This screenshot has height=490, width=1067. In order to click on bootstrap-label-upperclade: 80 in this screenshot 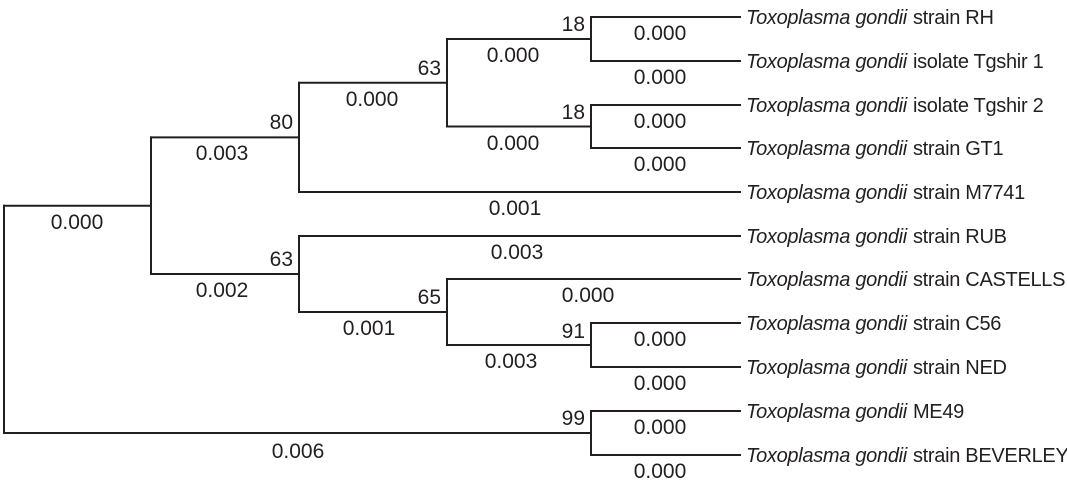, I will do `click(281, 122)`.